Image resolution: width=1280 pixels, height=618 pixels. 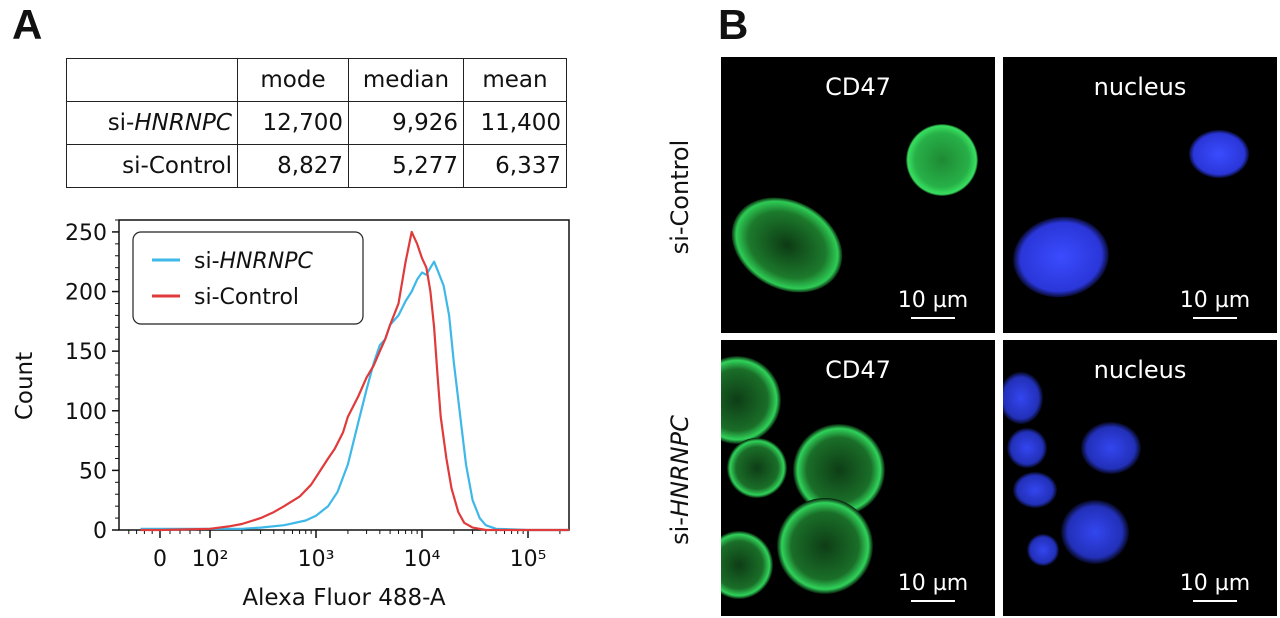 I want to click on table-header-mode: mode, so click(x=293, y=80).